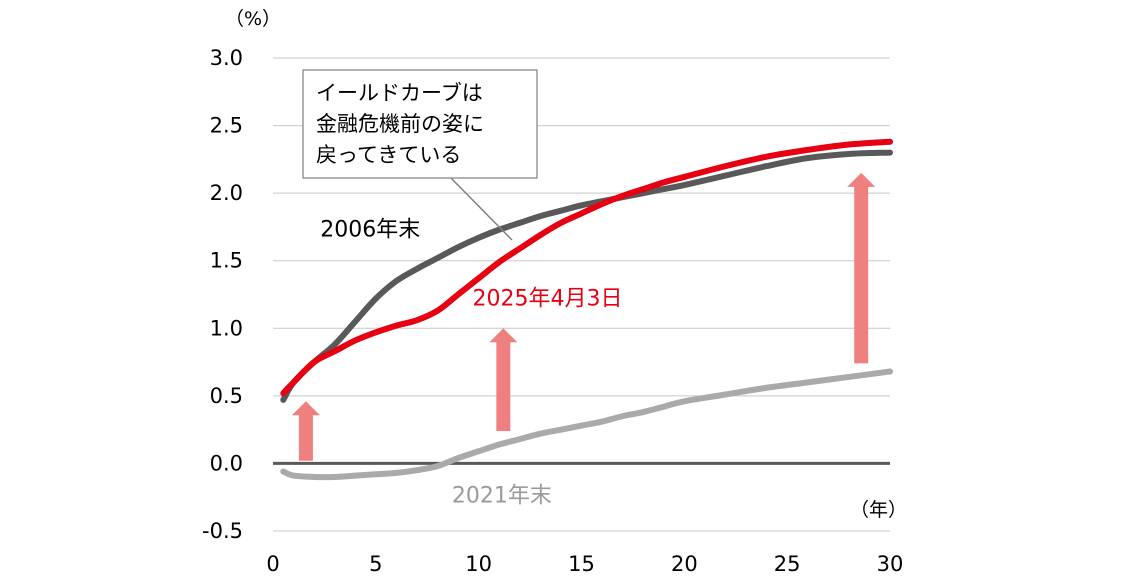 Image resolution: width=1121 pixels, height=579 pixels. I want to click on series-label: 2025年4月3日, so click(547, 298).